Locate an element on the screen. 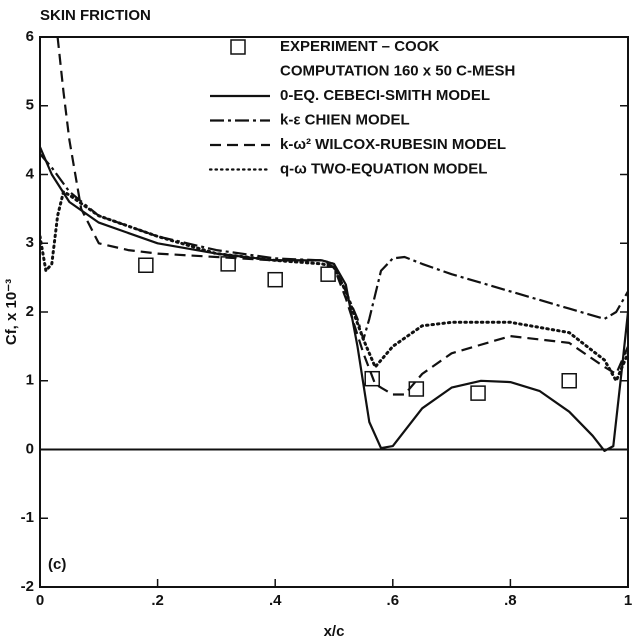 This screenshot has width=642, height=643. y-tick-label: 0 is located at coordinates (30, 448).